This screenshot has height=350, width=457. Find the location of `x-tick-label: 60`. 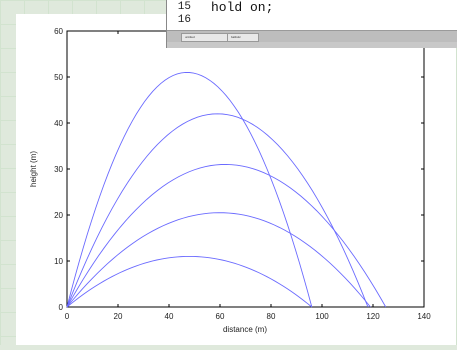

x-tick-label: 60 is located at coordinates (220, 316).